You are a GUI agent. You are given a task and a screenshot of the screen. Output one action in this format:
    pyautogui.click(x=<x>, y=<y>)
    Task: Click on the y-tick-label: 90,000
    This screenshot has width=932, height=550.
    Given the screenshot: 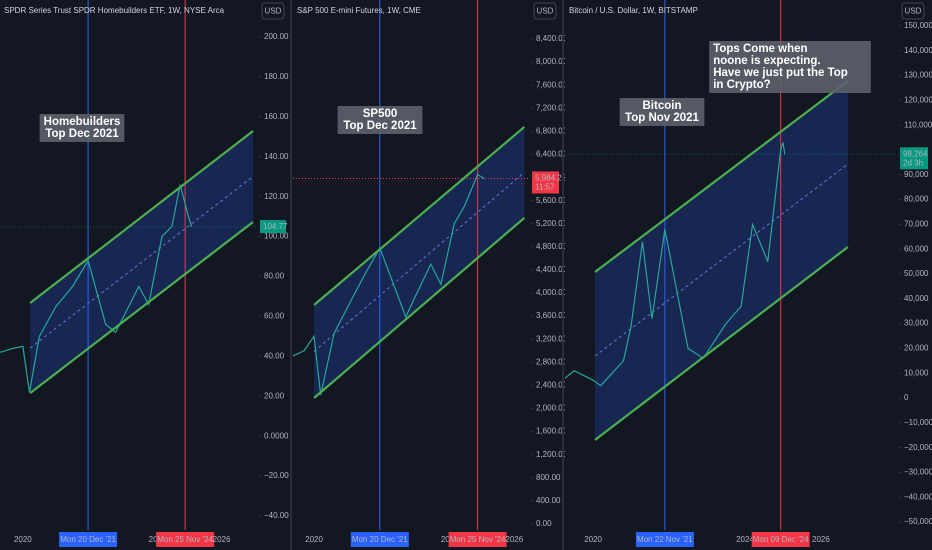 What is the action you would take?
    pyautogui.click(x=916, y=174)
    